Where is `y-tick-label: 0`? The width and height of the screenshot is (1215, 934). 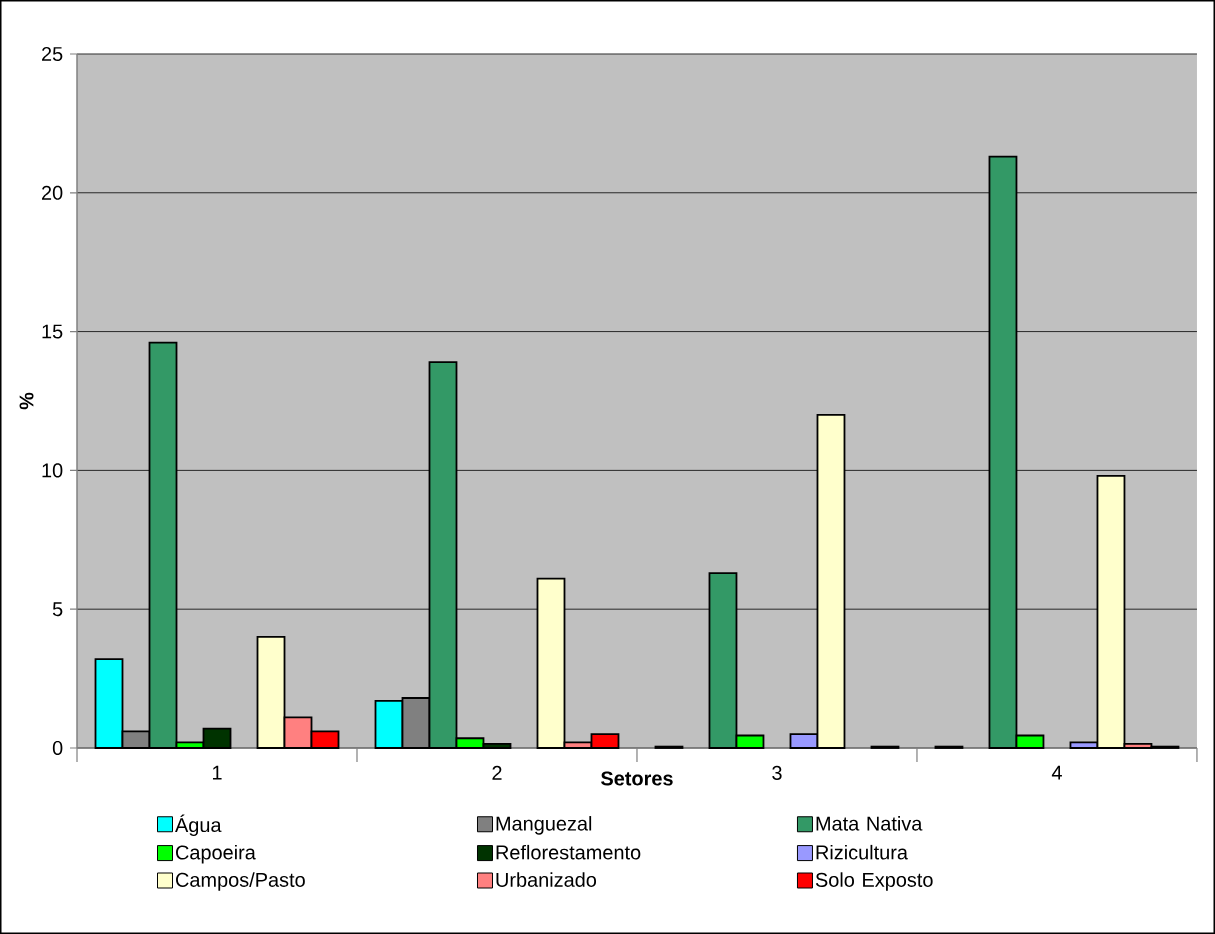 y-tick-label: 0 is located at coordinates (57, 748).